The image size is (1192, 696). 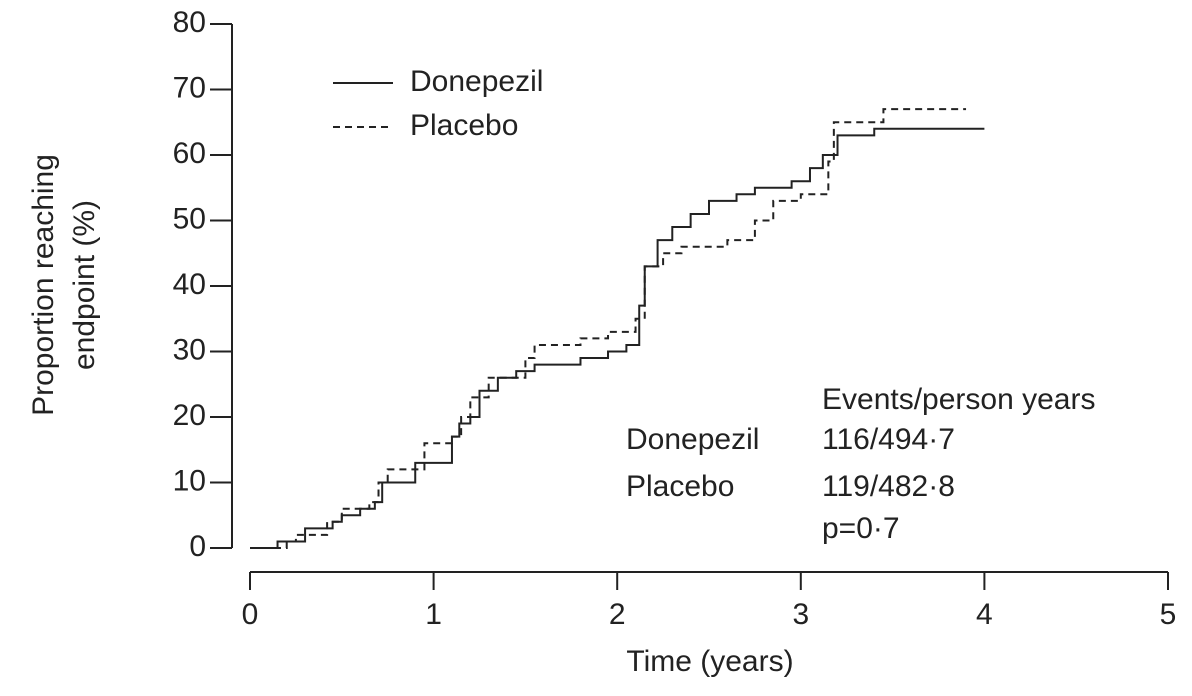 What do you see at coordinates (958, 399) in the screenshot?
I see `annotation-header: Events/person years` at bounding box center [958, 399].